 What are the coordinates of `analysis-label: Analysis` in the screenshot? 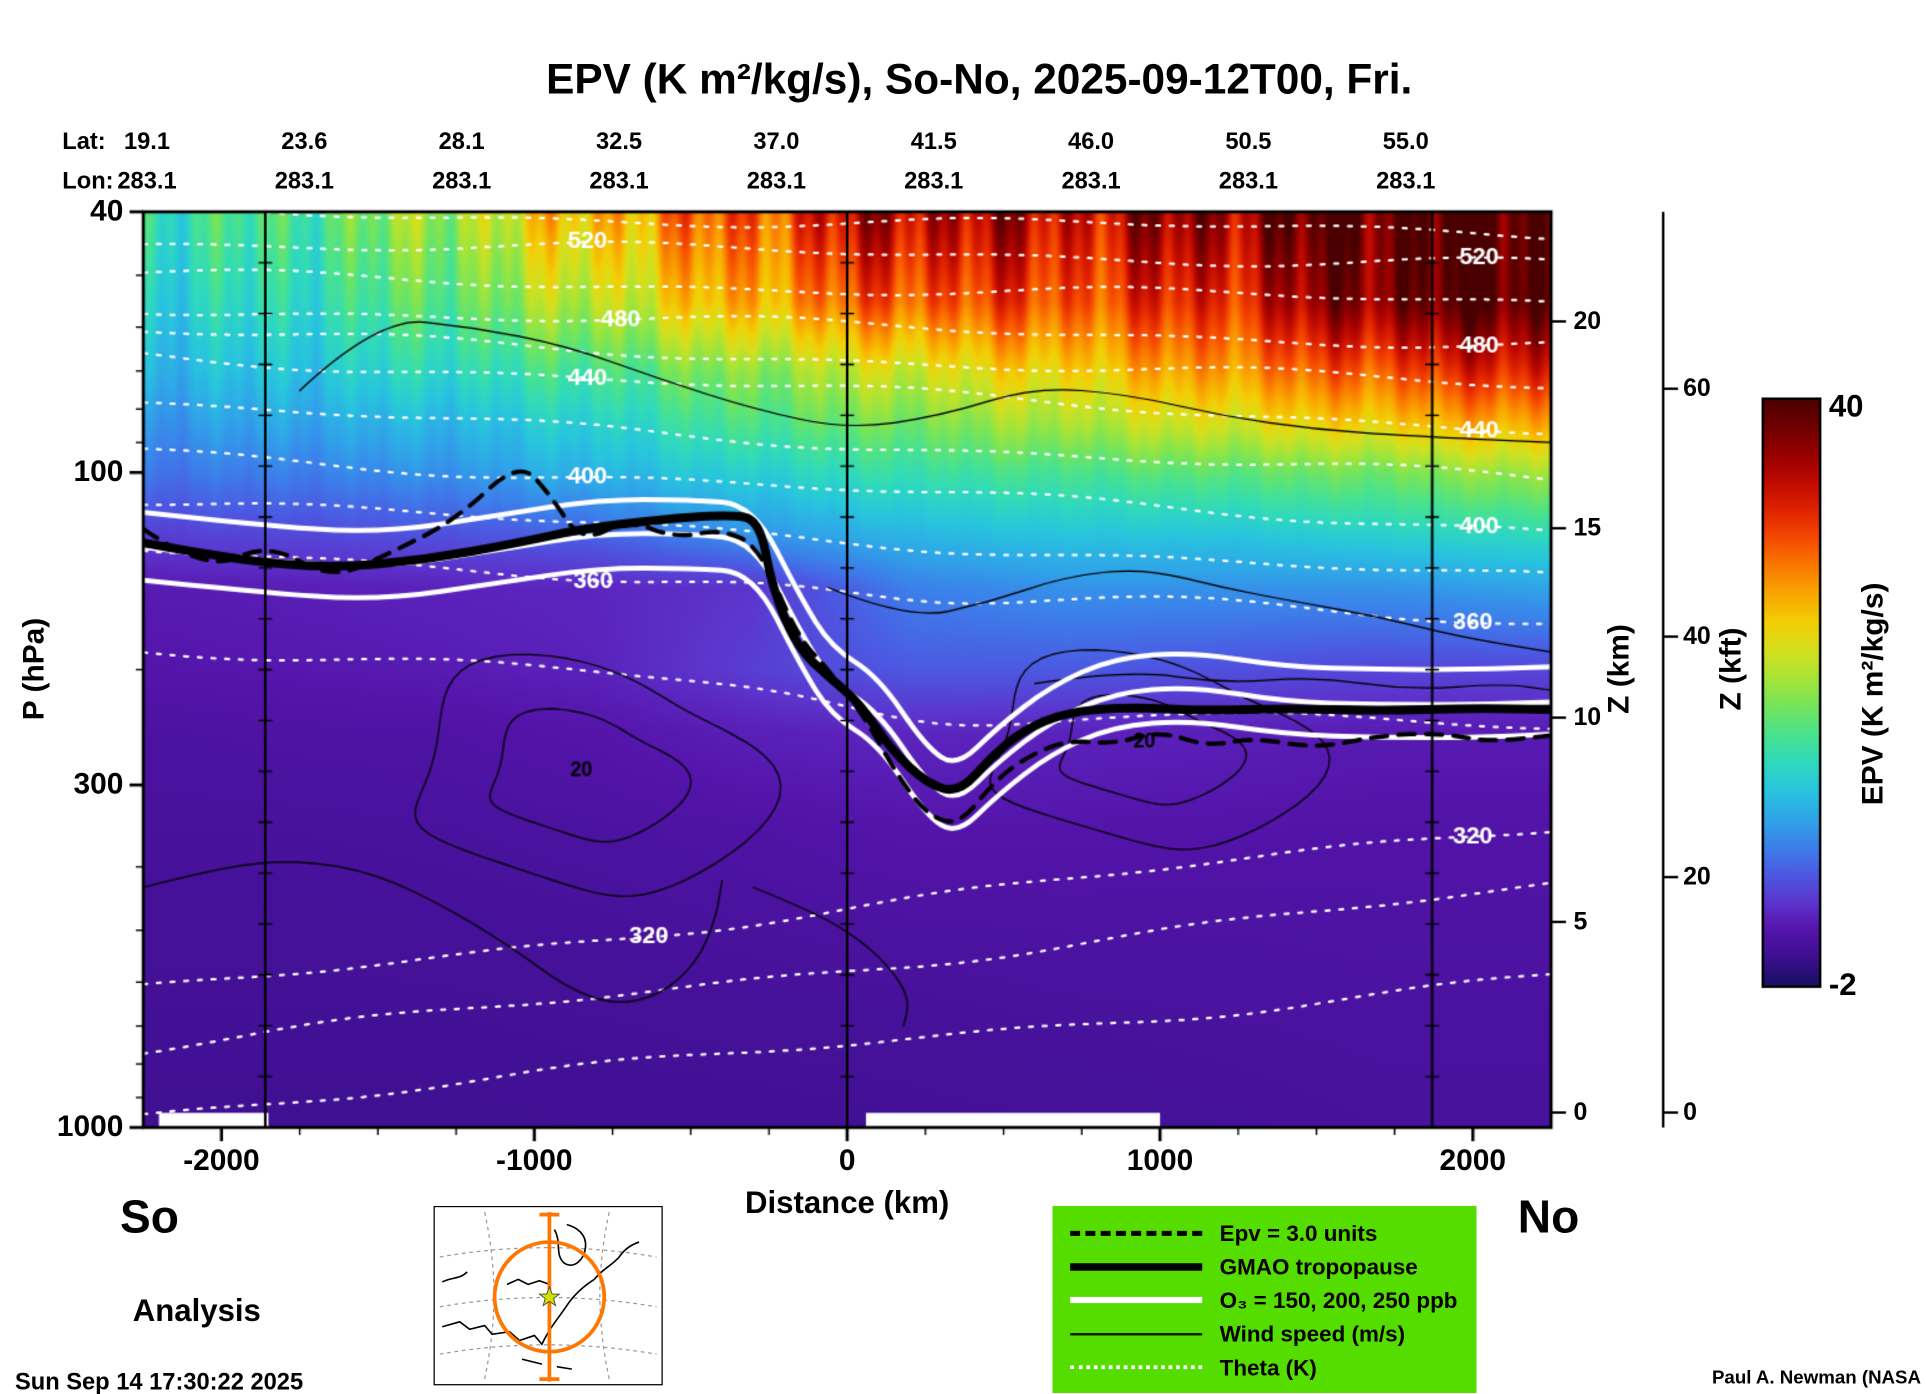 It's located at (196, 1311).